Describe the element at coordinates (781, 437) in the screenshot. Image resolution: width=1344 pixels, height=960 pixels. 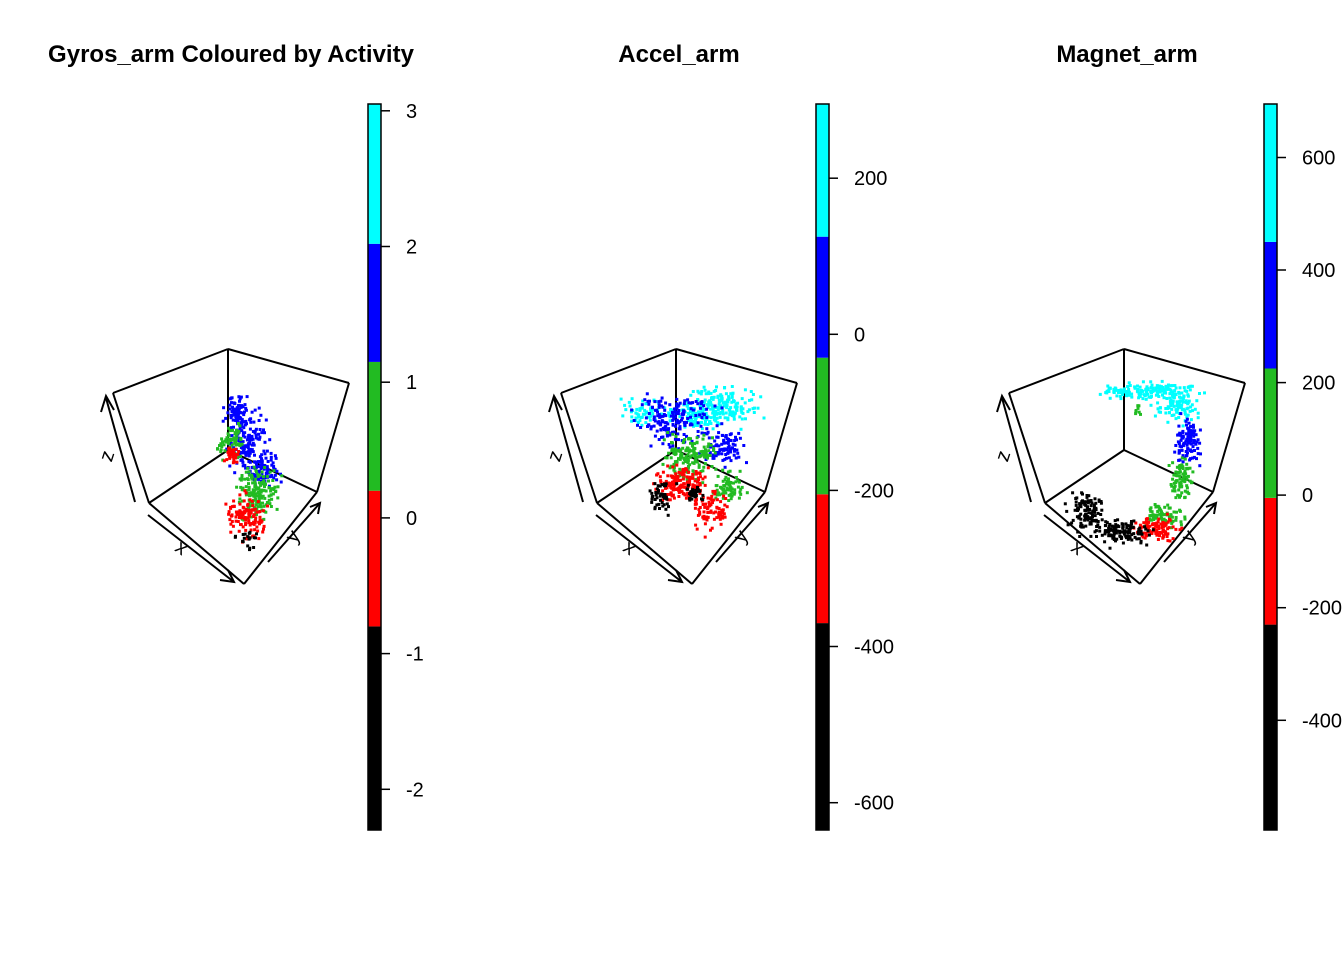
I see `box-edge` at that location.